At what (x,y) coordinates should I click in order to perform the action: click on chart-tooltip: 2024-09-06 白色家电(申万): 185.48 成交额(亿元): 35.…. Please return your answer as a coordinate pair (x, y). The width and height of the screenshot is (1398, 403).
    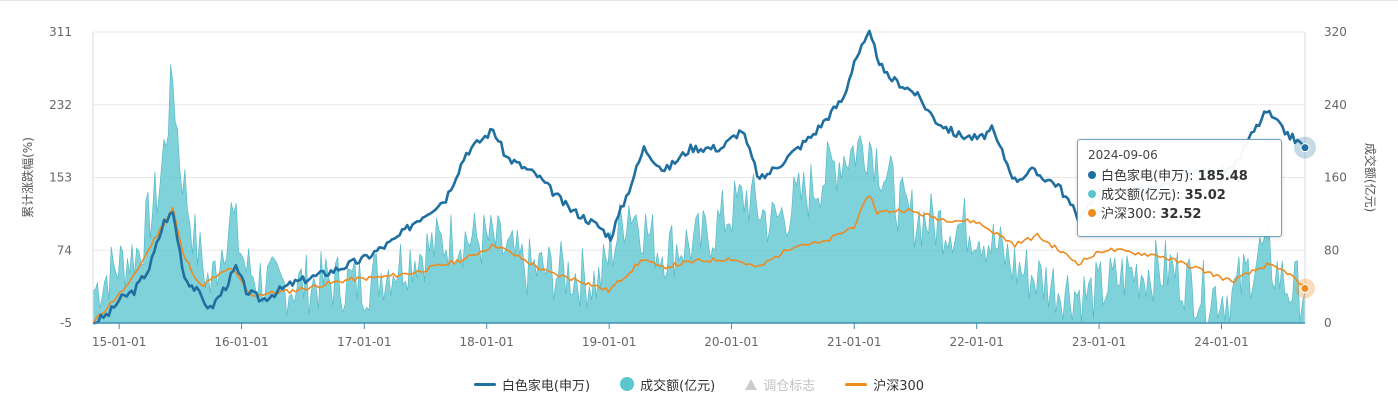
    Looking at the image, I should click on (1179, 188).